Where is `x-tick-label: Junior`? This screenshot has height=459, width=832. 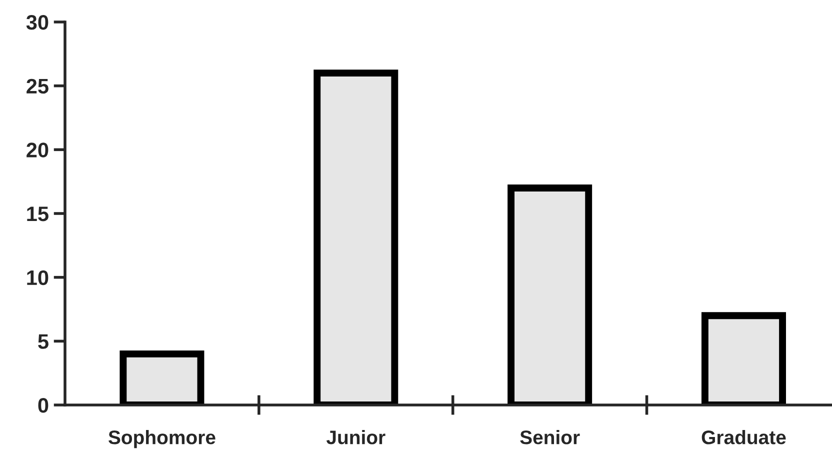
x-tick-label: Junior is located at coordinates (356, 437).